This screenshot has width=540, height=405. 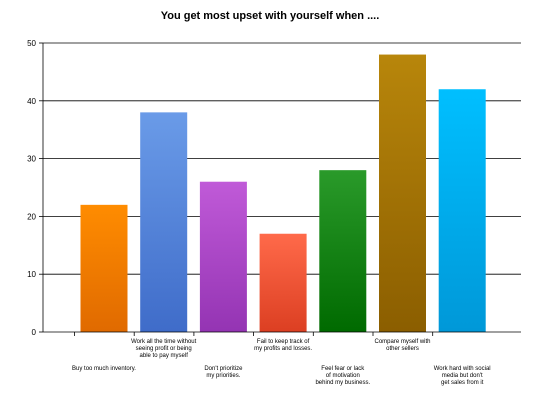 I want to click on category-label: Compare myself with other sellers, so click(x=402, y=345).